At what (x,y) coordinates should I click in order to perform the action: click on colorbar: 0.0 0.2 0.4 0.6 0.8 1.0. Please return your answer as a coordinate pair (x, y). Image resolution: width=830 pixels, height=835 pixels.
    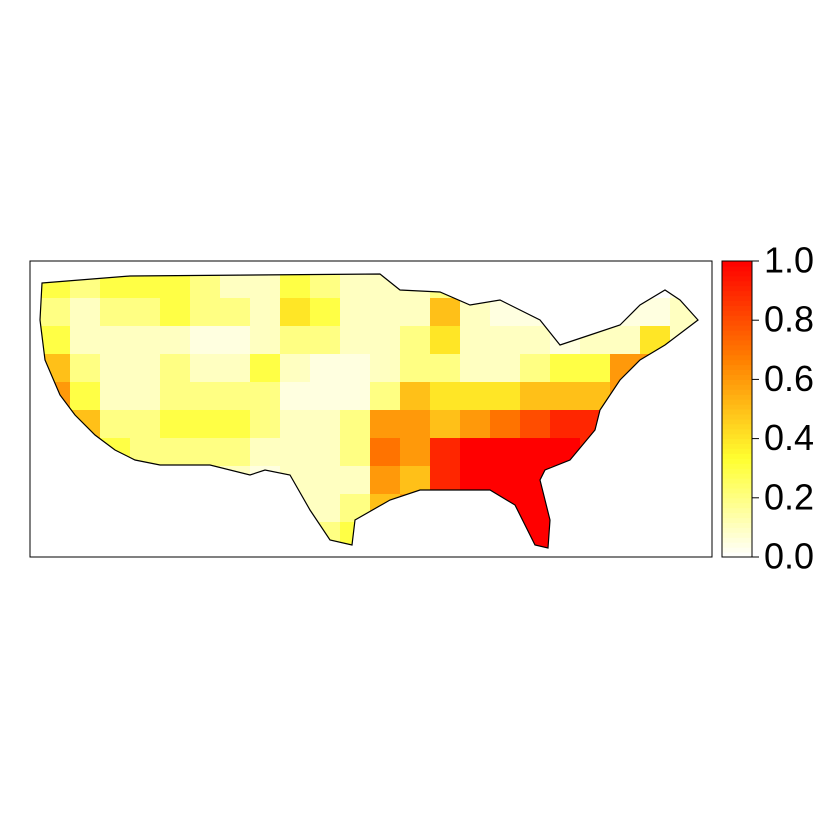
    Looking at the image, I should click on (768, 408).